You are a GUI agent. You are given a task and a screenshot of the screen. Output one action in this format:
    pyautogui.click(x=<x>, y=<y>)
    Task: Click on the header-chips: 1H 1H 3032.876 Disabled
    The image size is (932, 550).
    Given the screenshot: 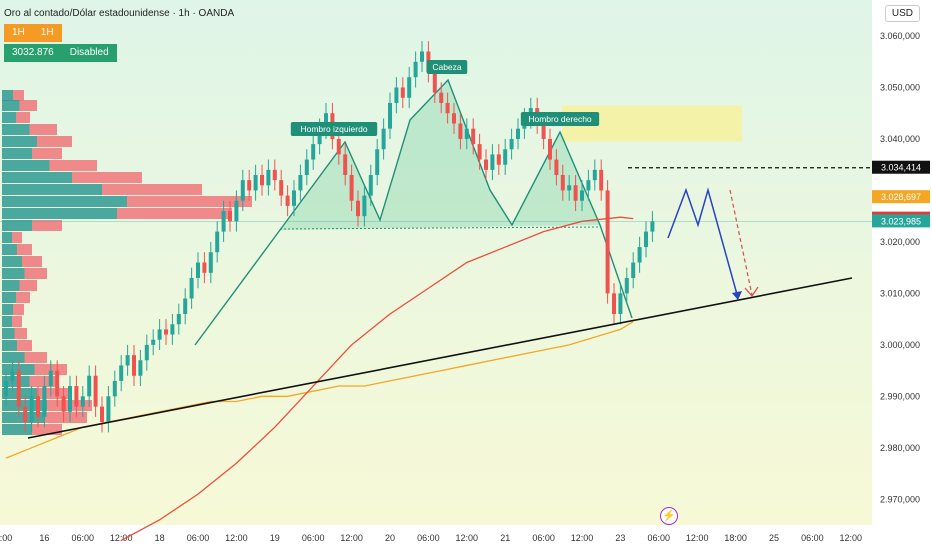 What is the action you would take?
    pyautogui.click(x=60, y=44)
    